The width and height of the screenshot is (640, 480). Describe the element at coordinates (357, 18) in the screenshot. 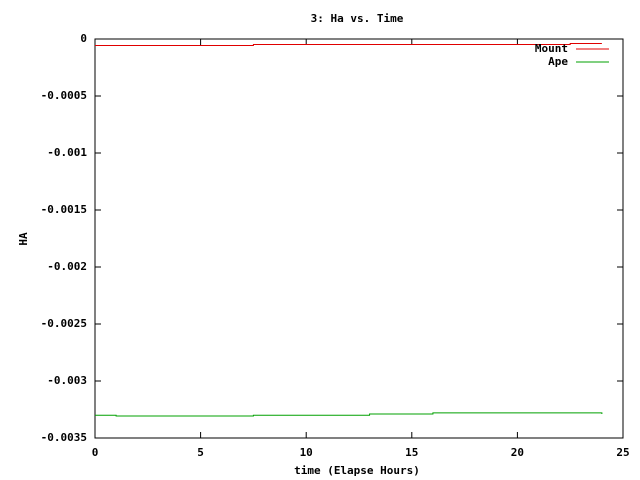

I see `chart-title: 3: Ha vs. Time` at that location.